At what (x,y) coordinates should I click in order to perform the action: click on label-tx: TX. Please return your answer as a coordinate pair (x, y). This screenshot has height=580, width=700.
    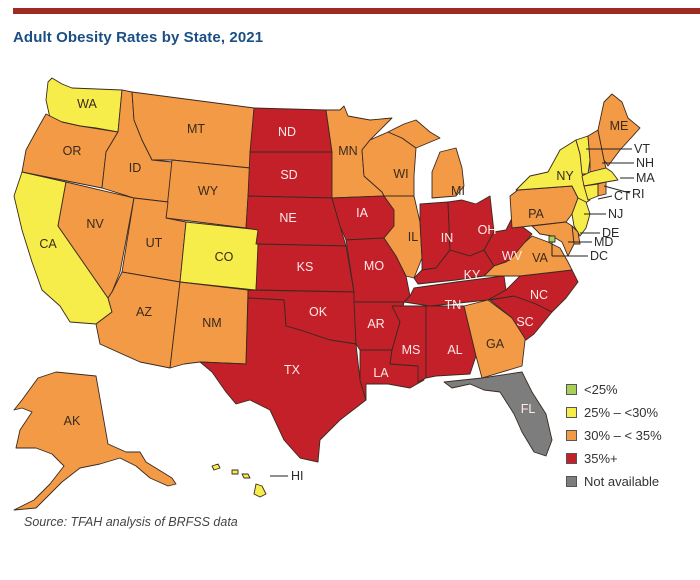
    Looking at the image, I should click on (292, 370).